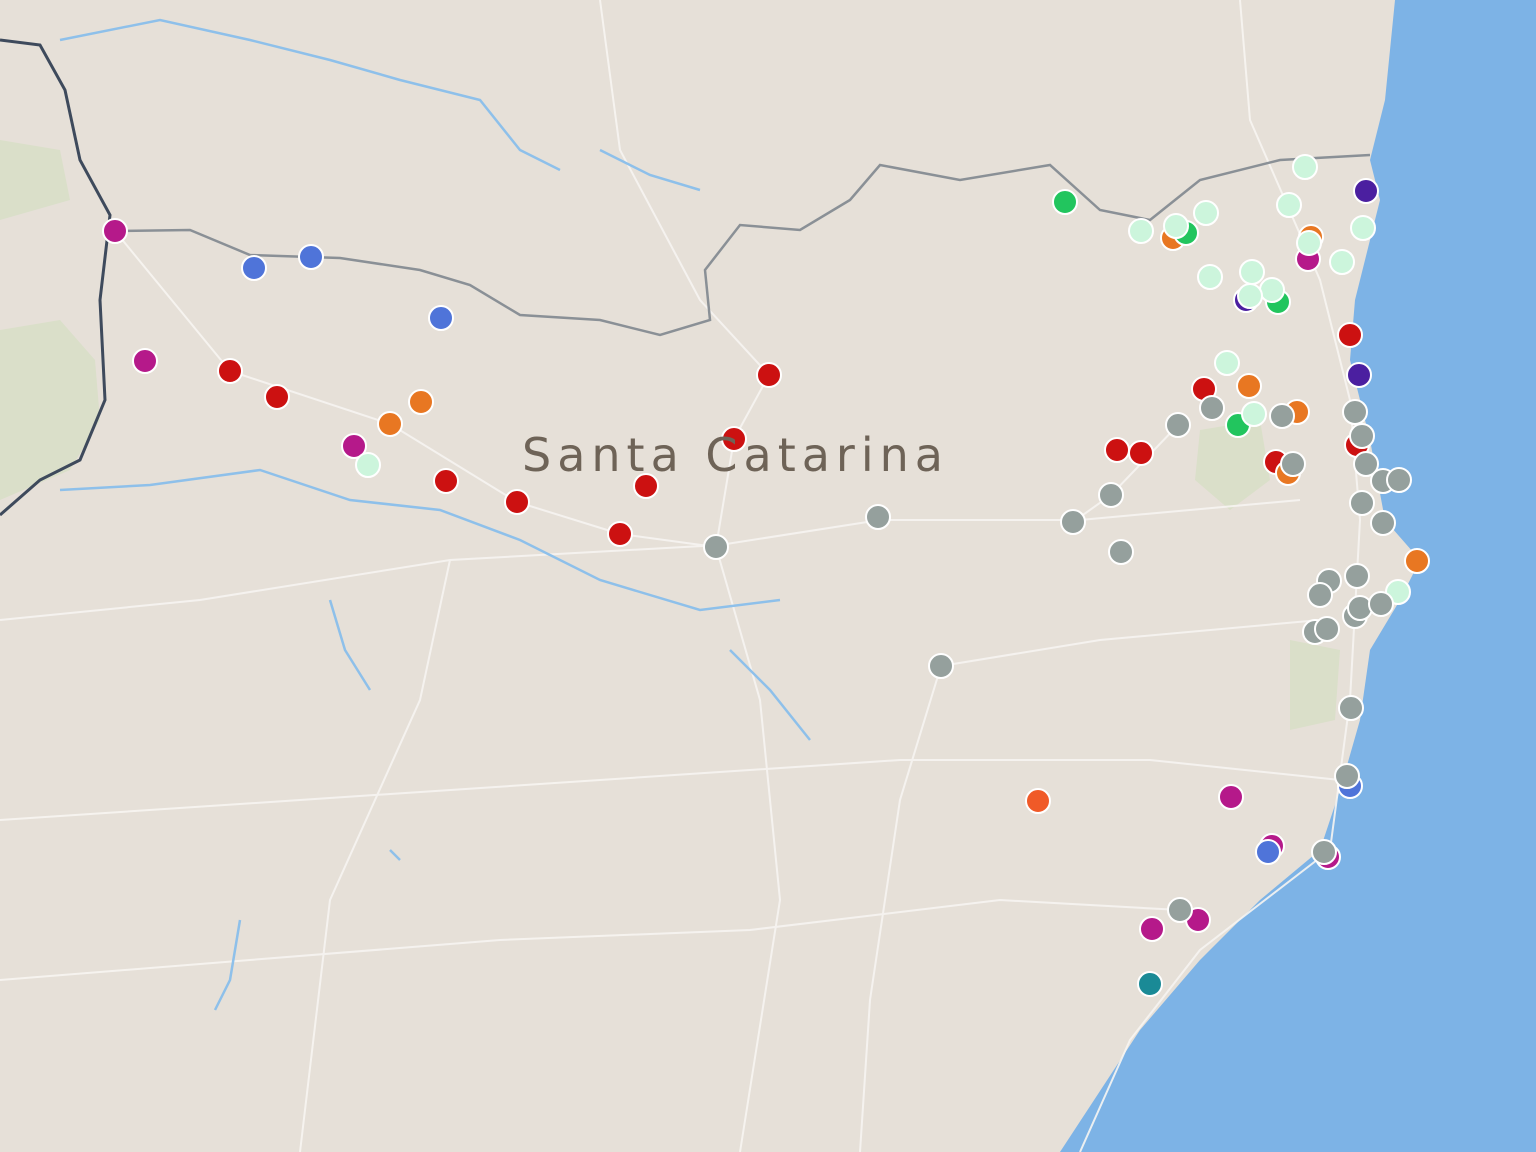 This screenshot has width=1536, height=1152. What do you see at coordinates (1065, 202) in the screenshot?
I see `map-marker-green` at bounding box center [1065, 202].